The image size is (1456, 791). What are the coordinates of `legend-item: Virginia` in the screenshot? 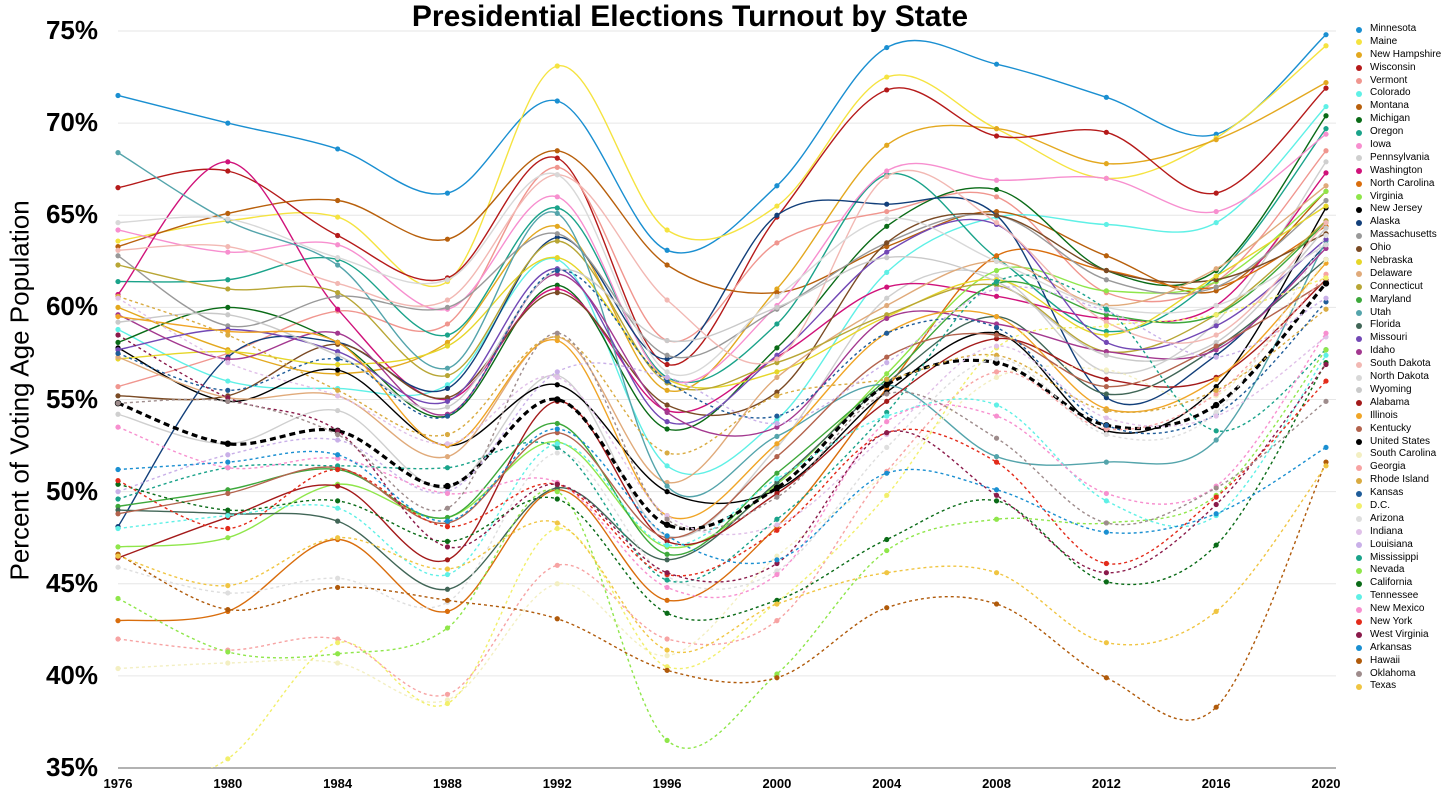 It's located at (1406, 197).